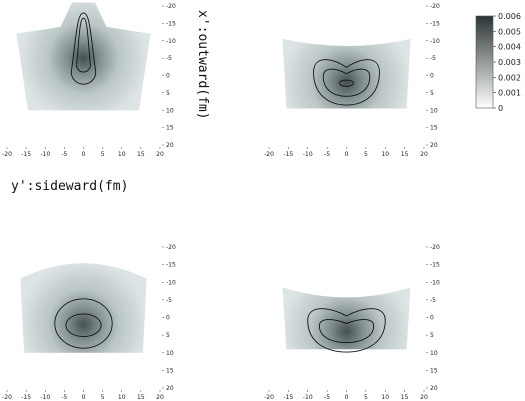 The width and height of the screenshot is (525, 401). I want to click on colorbar: 0 0.001 0.002 0.003 0.004 0.005 0.006, so click(498, 62).